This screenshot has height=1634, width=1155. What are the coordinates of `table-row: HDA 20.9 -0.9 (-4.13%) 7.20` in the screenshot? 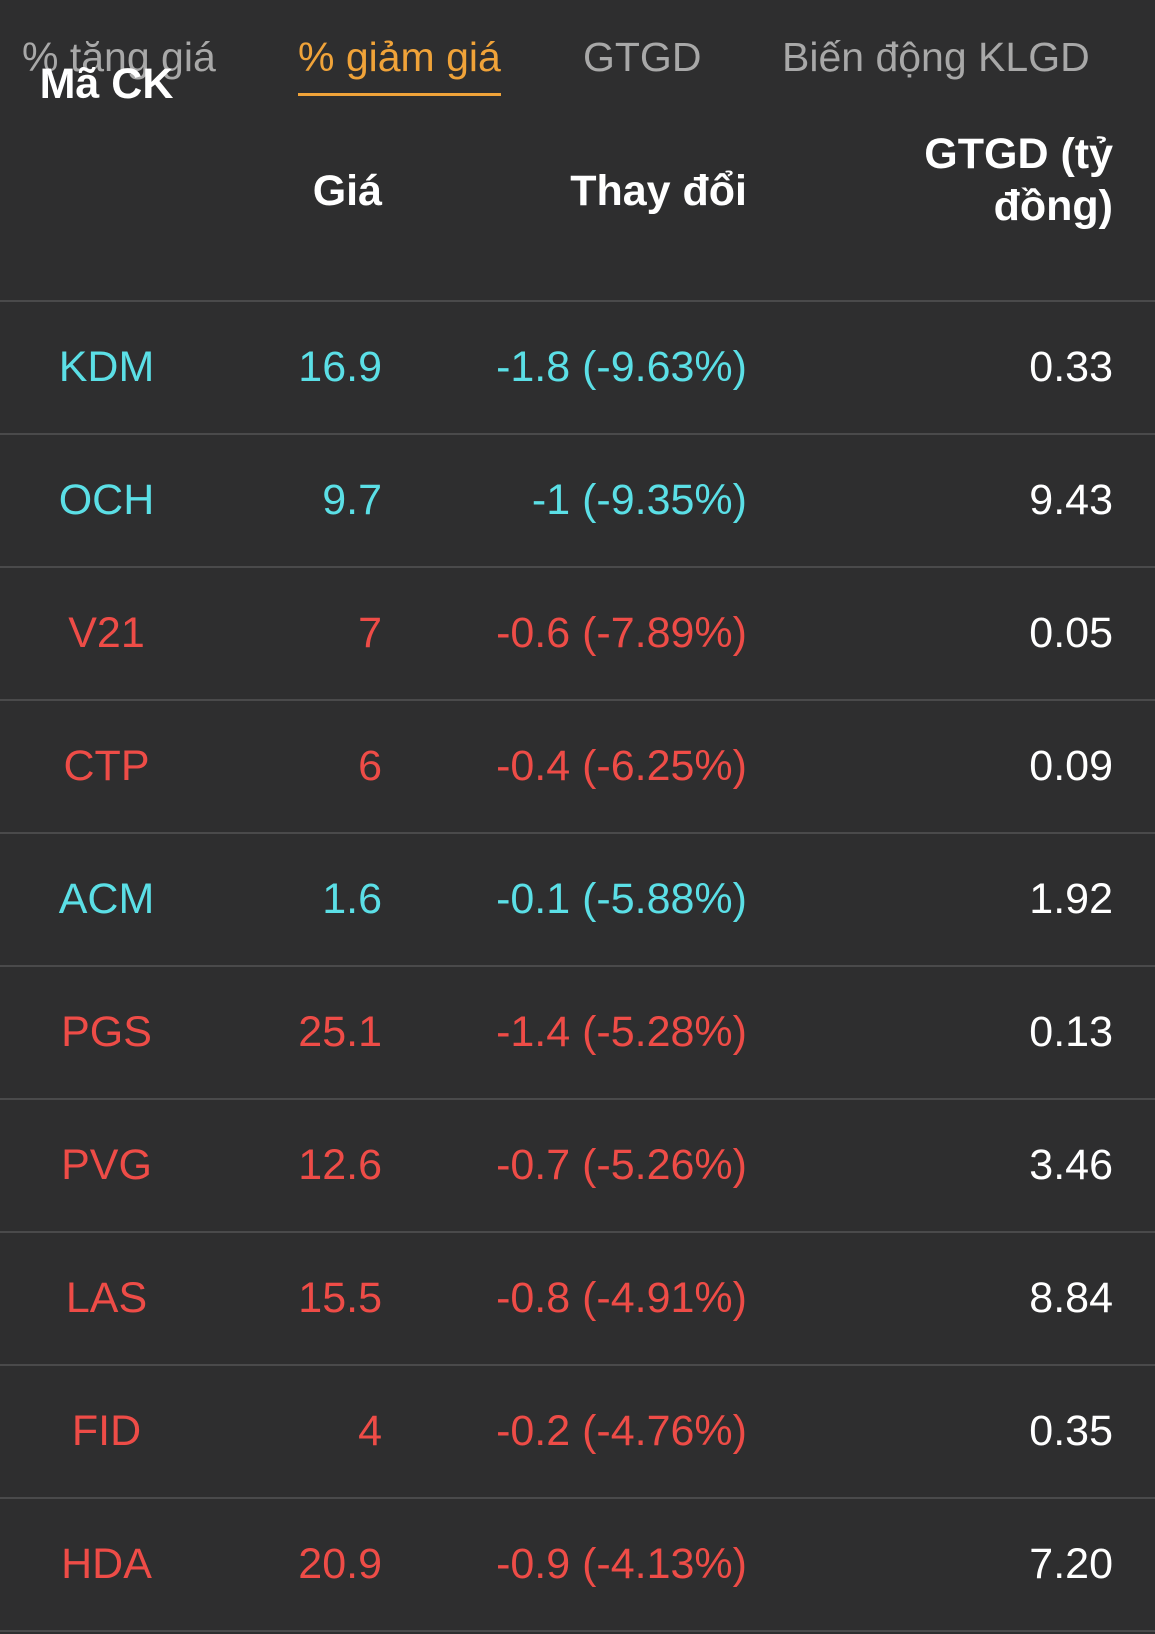 It's located at (577, 1565).